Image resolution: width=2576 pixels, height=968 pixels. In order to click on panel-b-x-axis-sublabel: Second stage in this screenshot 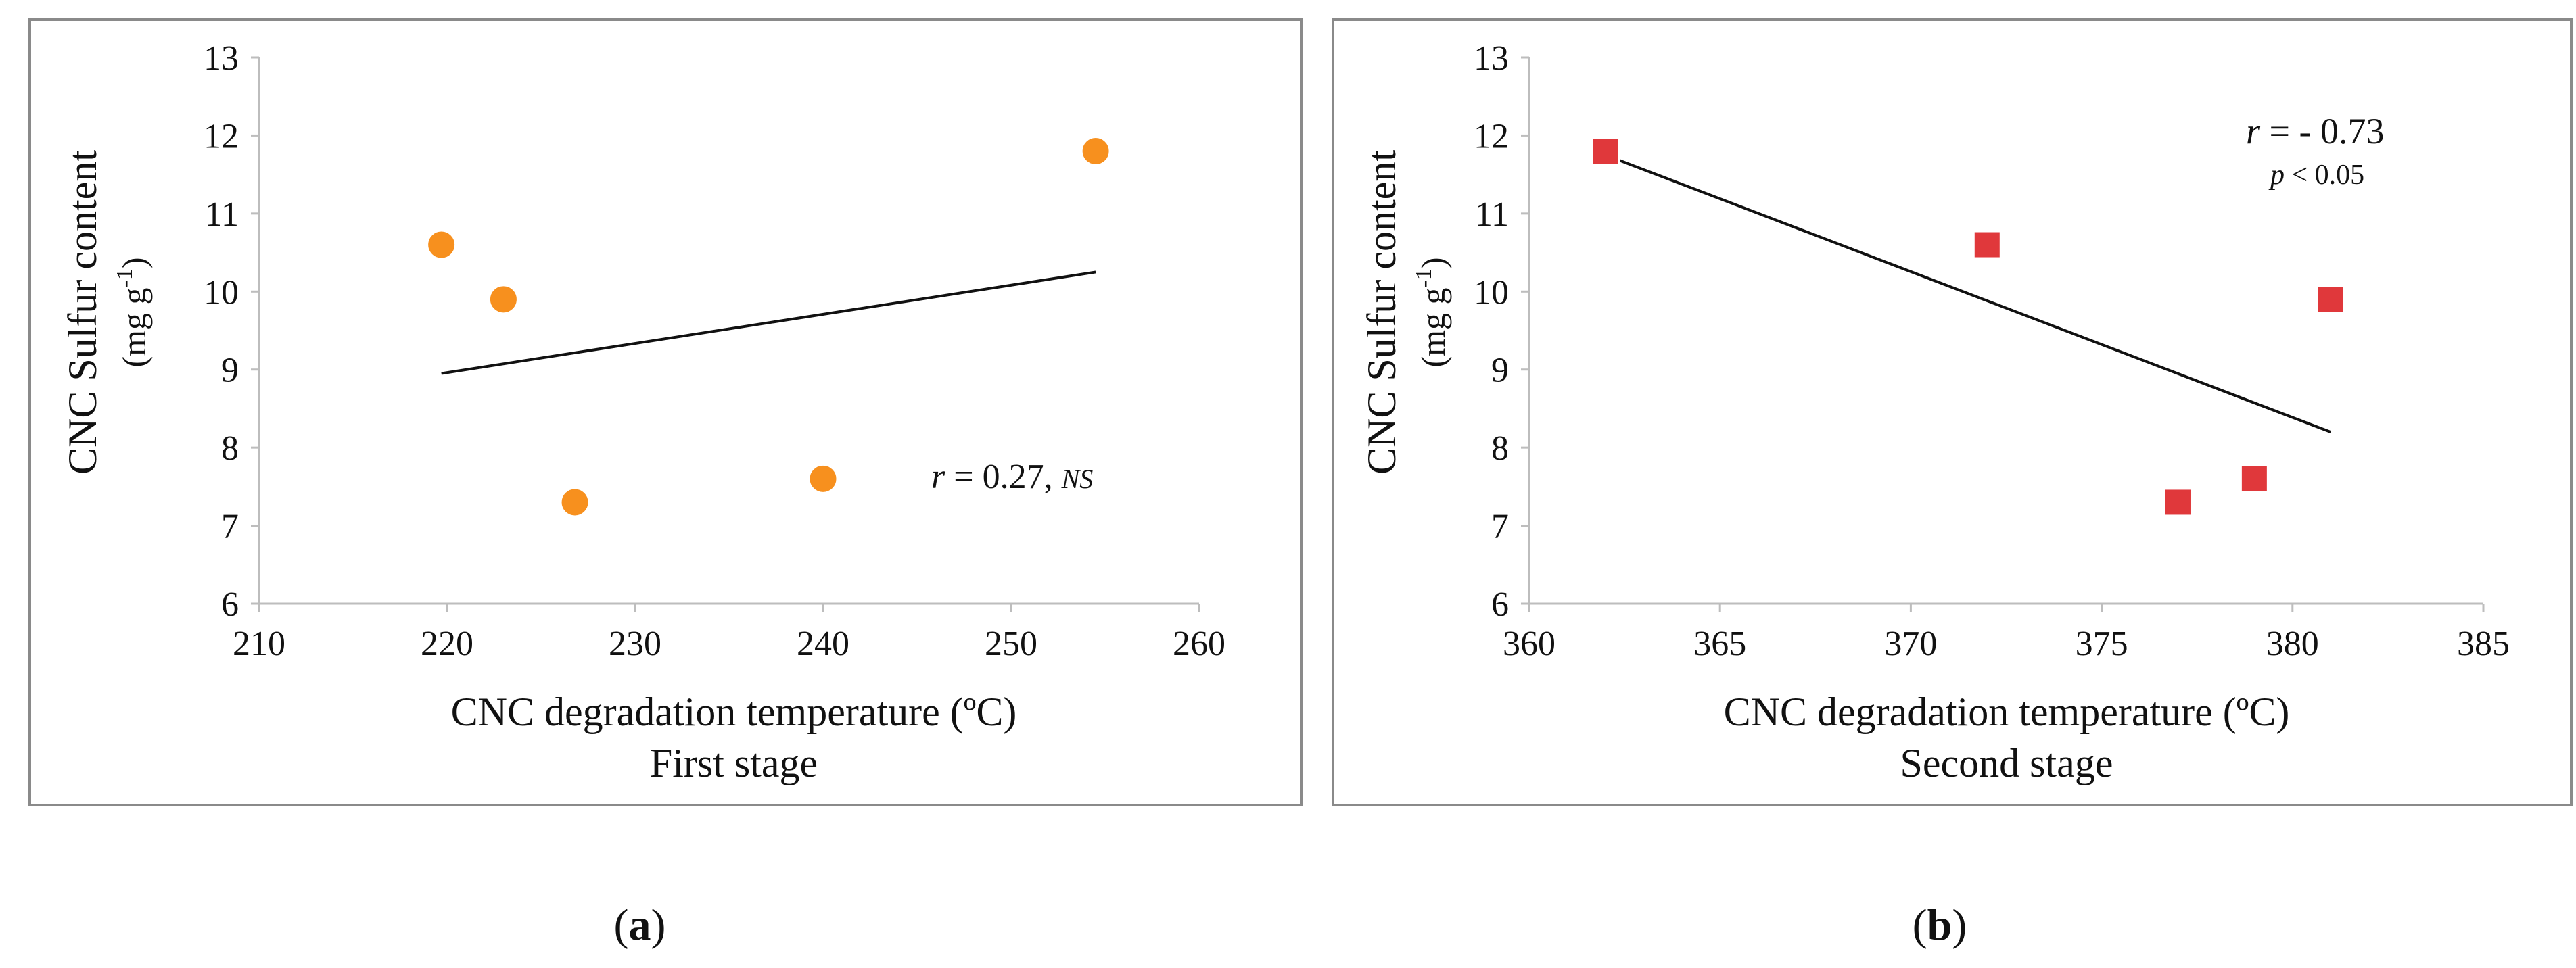, I will do `click(2006, 763)`.